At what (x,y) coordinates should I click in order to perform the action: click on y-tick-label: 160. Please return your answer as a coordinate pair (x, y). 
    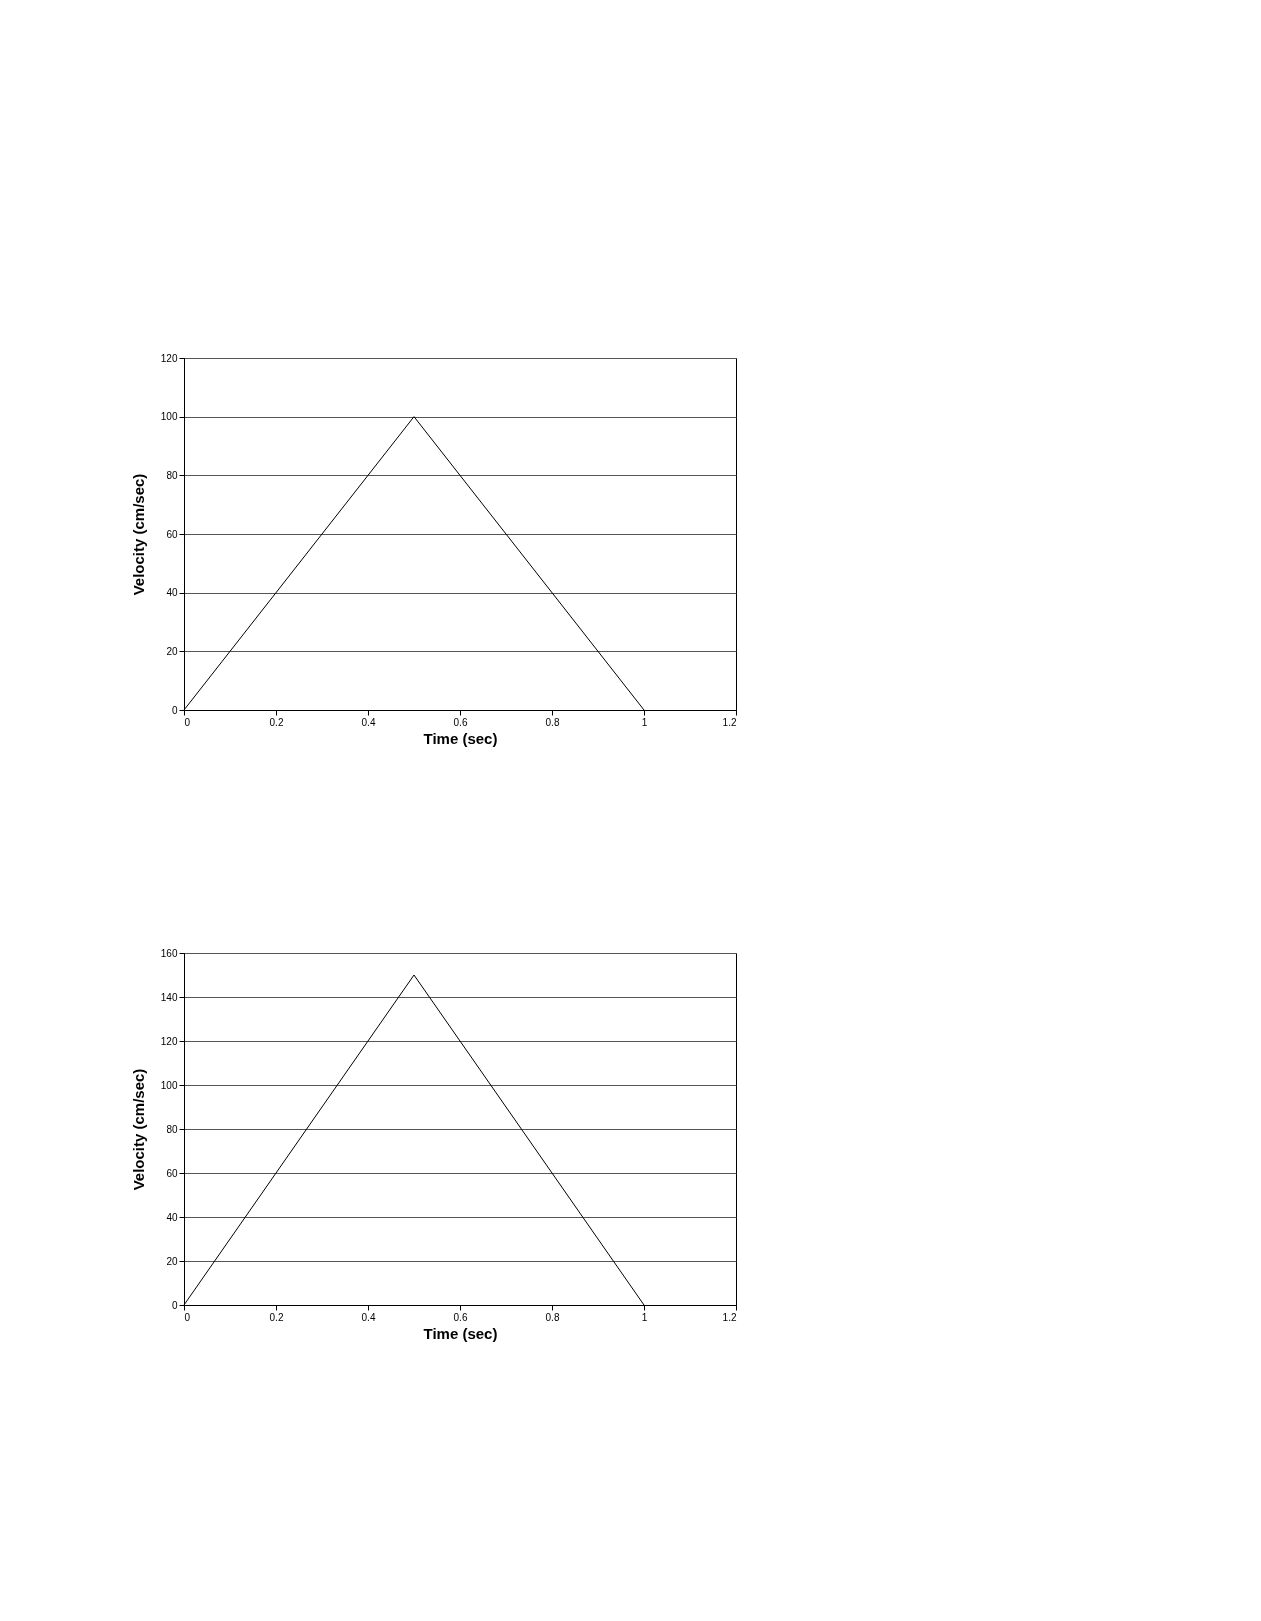
    Looking at the image, I should click on (169, 953).